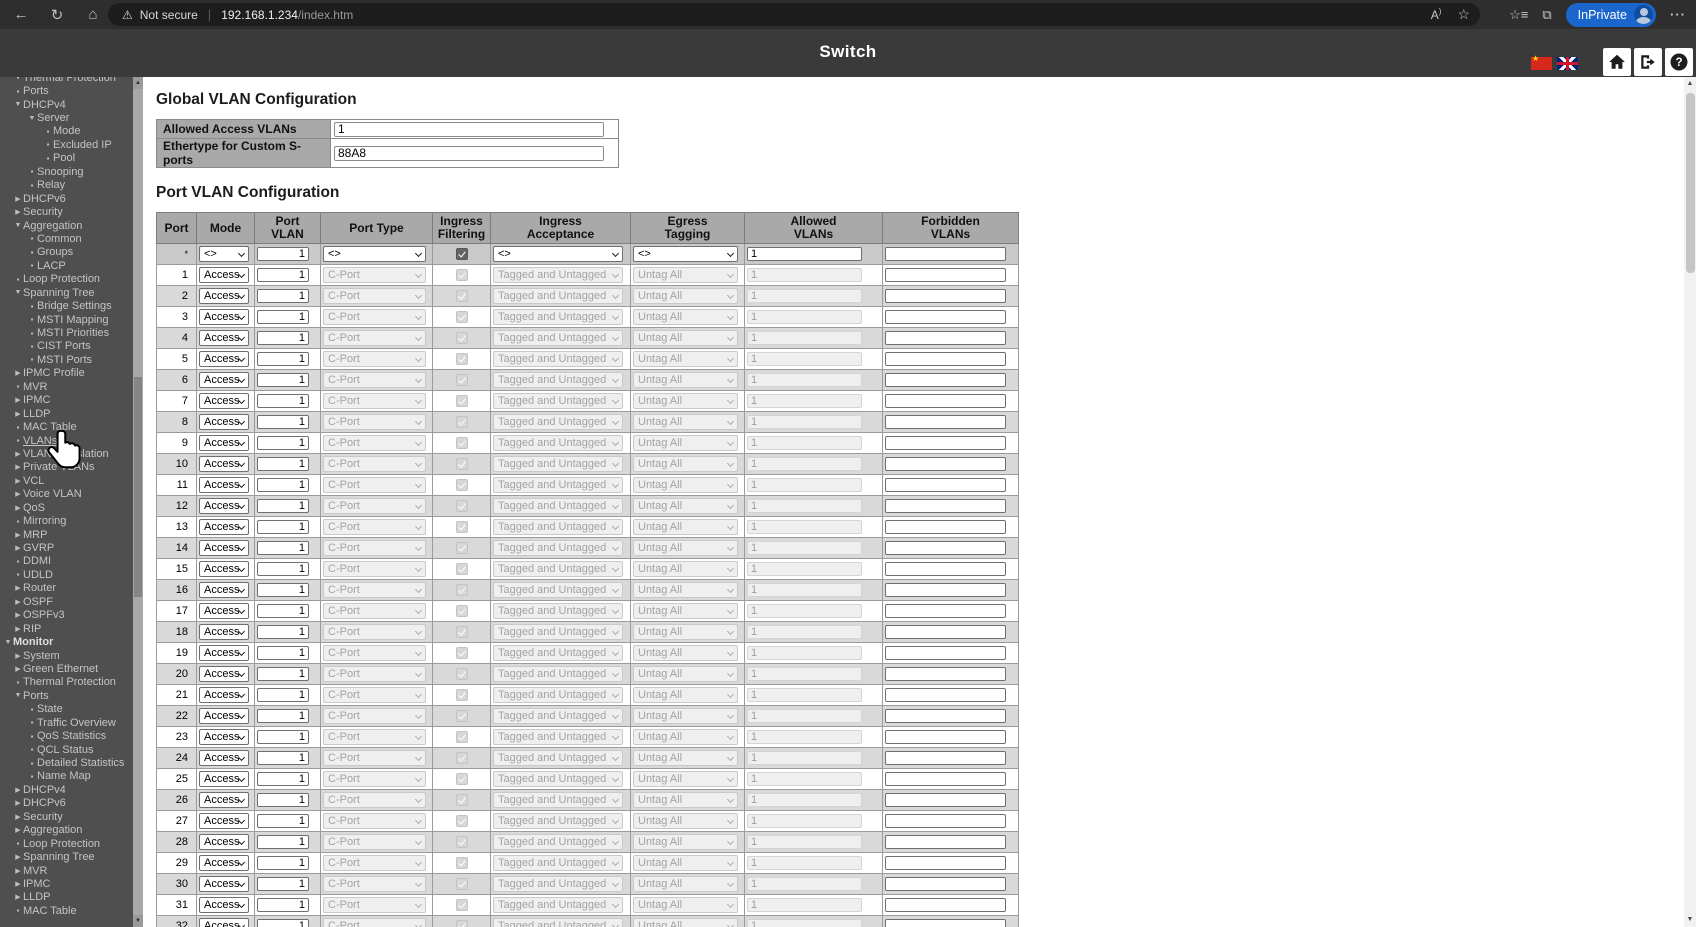  I want to click on inprivate-badge: InPrivate, so click(1610, 14).